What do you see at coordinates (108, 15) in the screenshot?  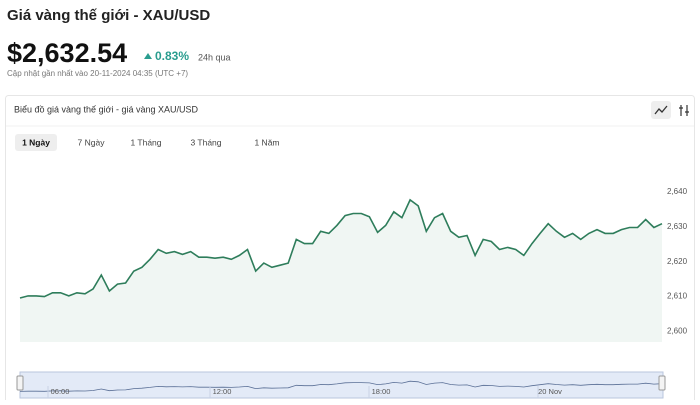 I see `page-title: Giá vàng thế giới - XAU/USD` at bounding box center [108, 15].